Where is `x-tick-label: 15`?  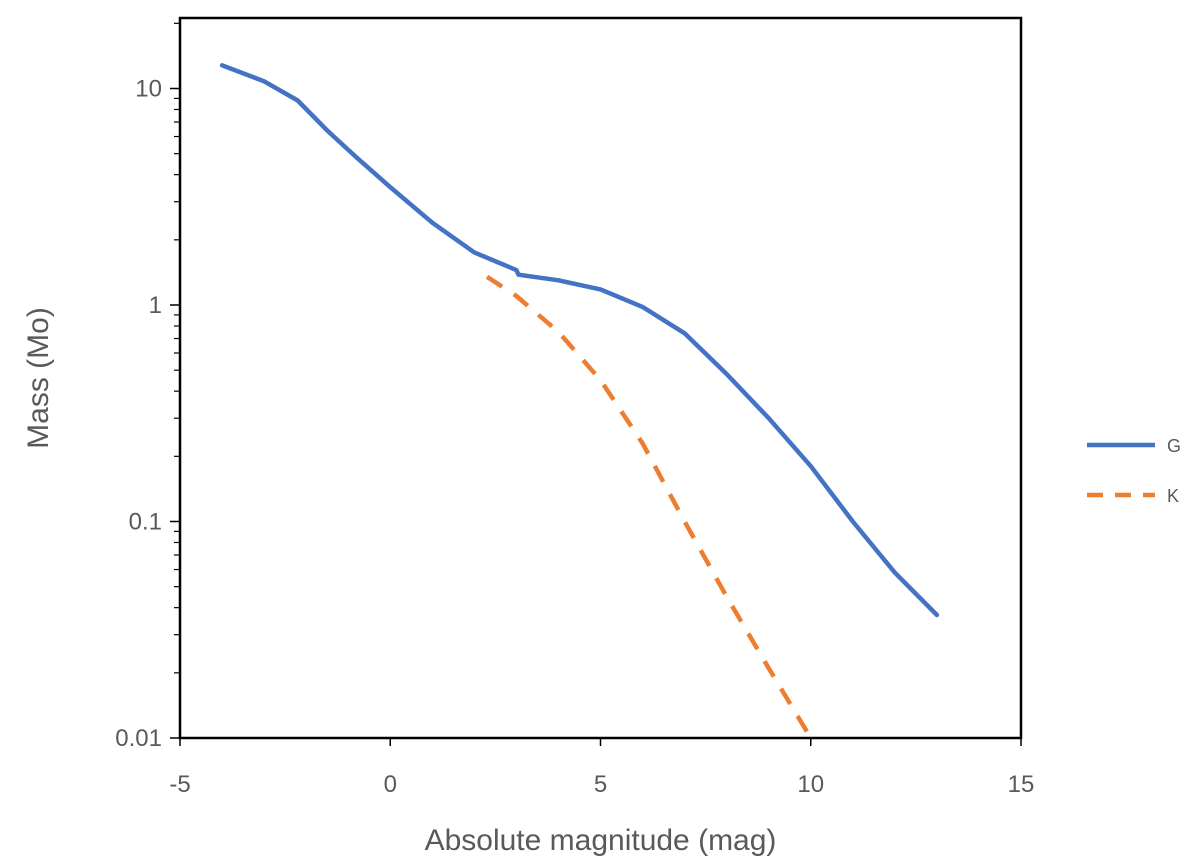 x-tick-label: 15 is located at coordinates (1021, 784).